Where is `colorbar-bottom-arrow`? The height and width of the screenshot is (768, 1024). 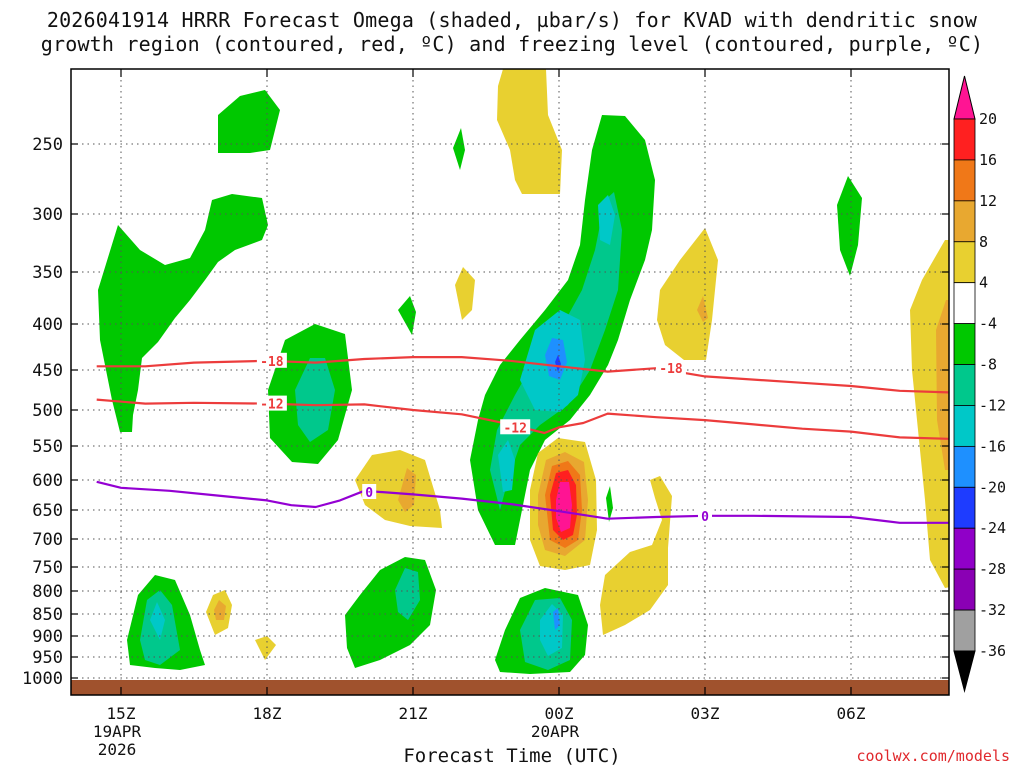
colorbar-bottom-arrow is located at coordinates (964, 671).